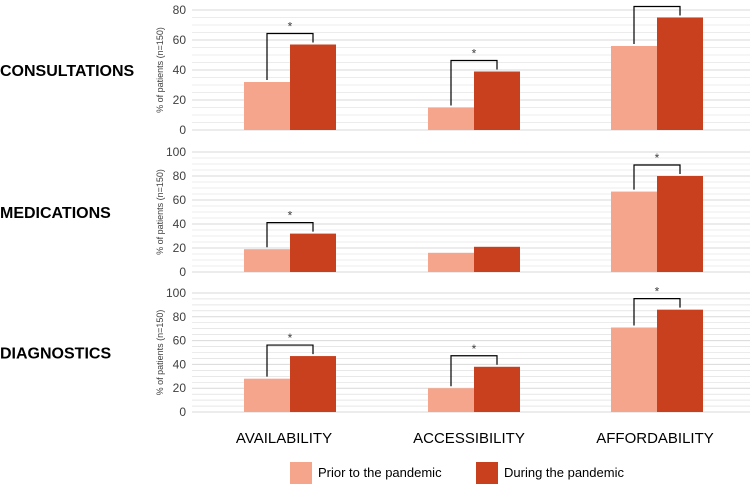  I want to click on category-axis-labels: AVAILABILITY ACCESSIBILITY AFFORDABILITY, so click(475, 438).